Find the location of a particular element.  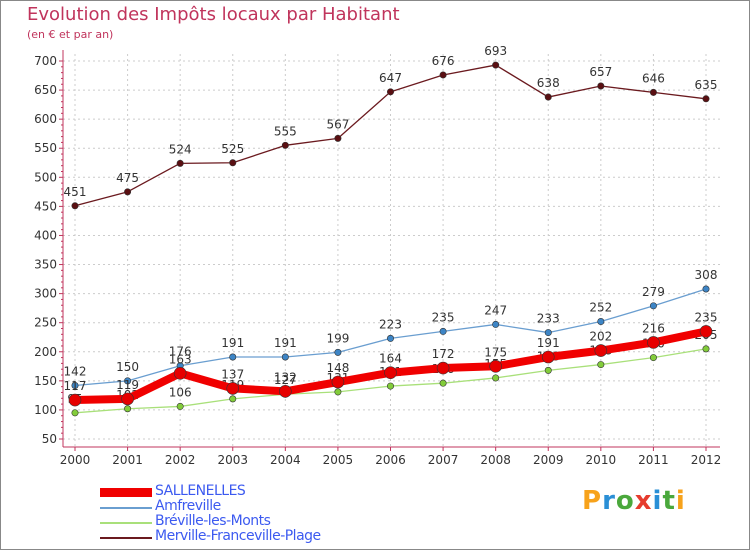

data-label-merville-franceville-plage: 657 is located at coordinates (600, 72).